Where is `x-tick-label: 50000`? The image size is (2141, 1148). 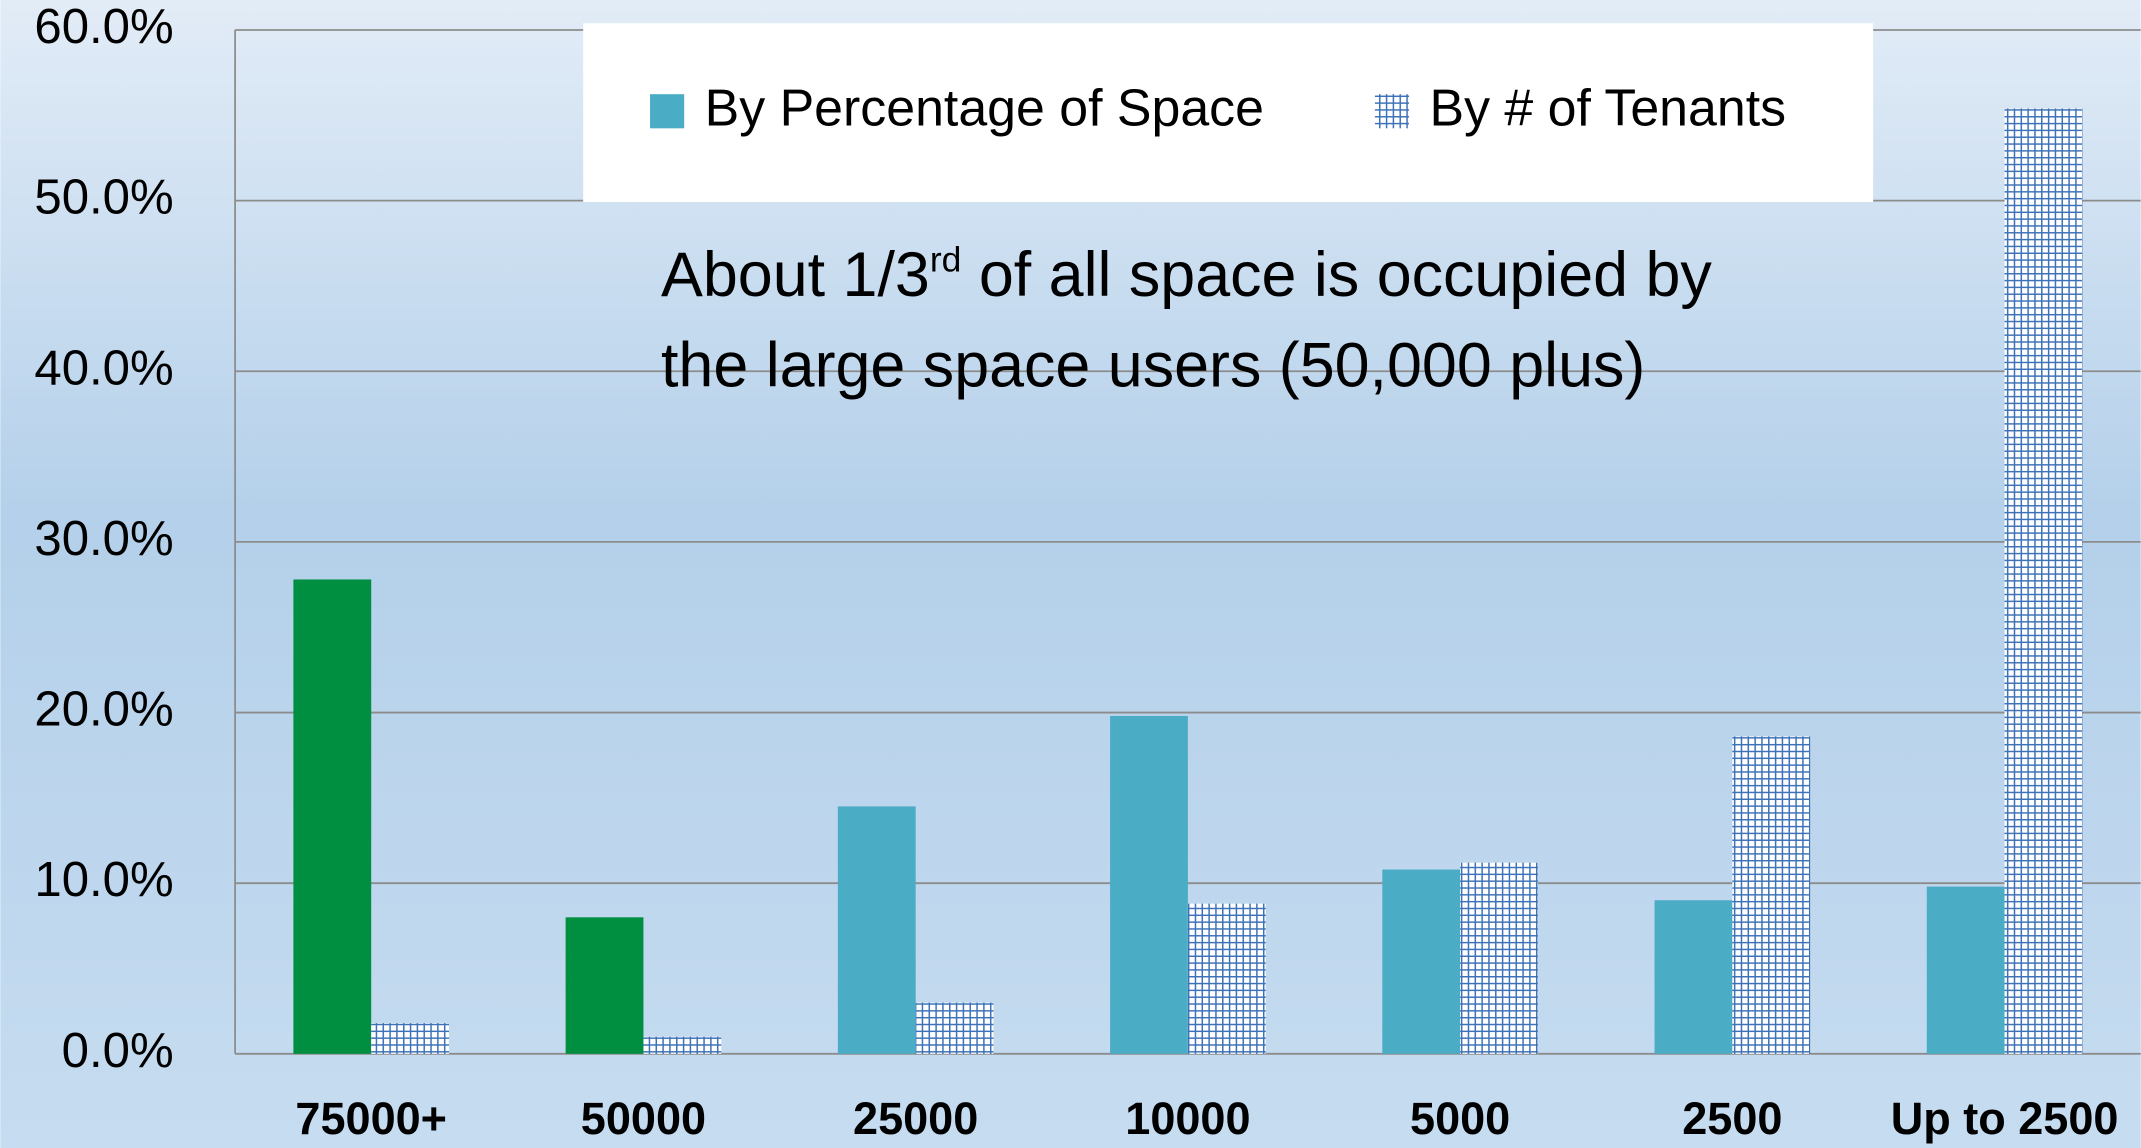 x-tick-label: 50000 is located at coordinates (643, 1118).